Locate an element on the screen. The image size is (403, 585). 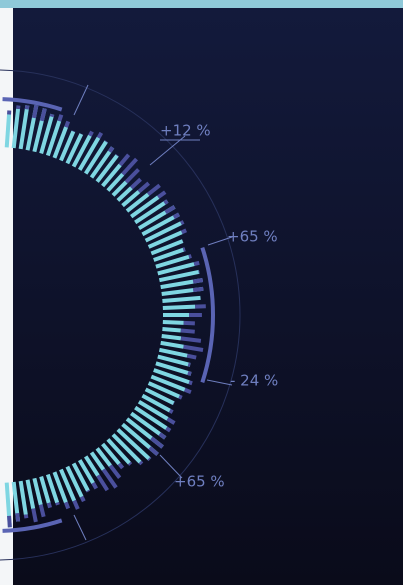
annotation: +65 % is located at coordinates (252, 237).